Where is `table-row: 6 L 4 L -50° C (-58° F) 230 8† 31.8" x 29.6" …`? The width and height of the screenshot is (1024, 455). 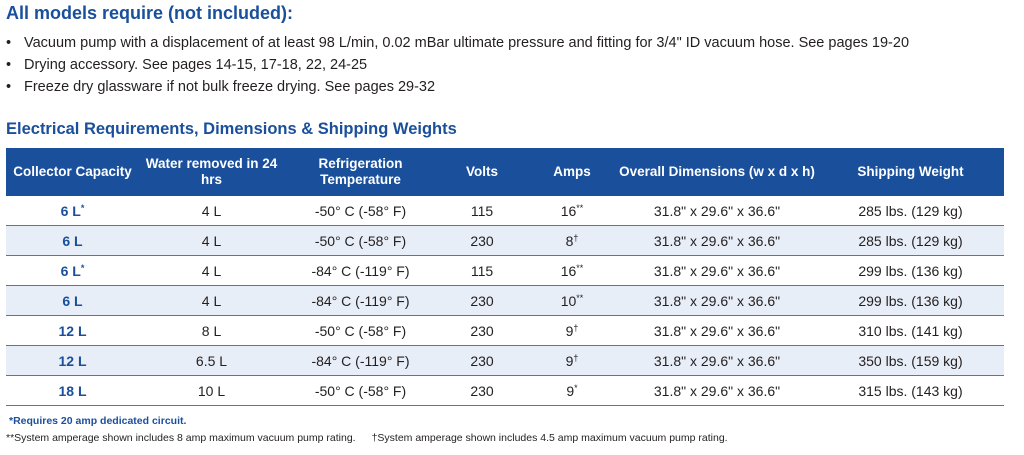
table-row: 6 L 4 L -50° C (-58° F) 230 8† 31.8" x 29.6" … is located at coordinates (505, 240).